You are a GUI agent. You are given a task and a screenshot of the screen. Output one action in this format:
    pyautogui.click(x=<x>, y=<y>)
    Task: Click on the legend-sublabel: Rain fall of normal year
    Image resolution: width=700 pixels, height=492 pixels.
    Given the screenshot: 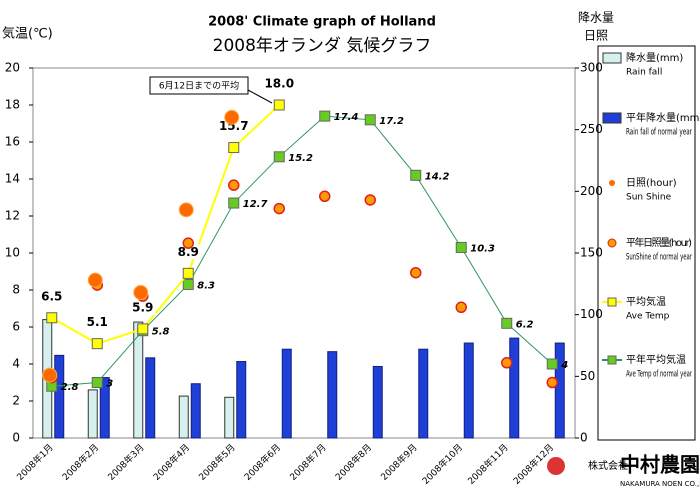 What is the action you would take?
    pyautogui.click(x=659, y=133)
    